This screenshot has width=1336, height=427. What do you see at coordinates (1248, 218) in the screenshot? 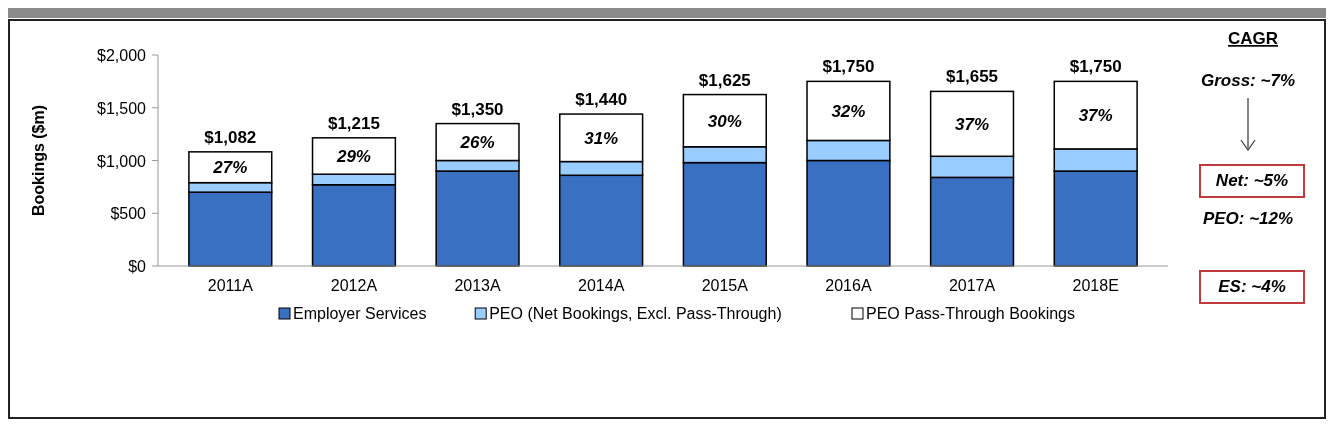
I see `text: PEO: ~12%` at bounding box center [1248, 218].